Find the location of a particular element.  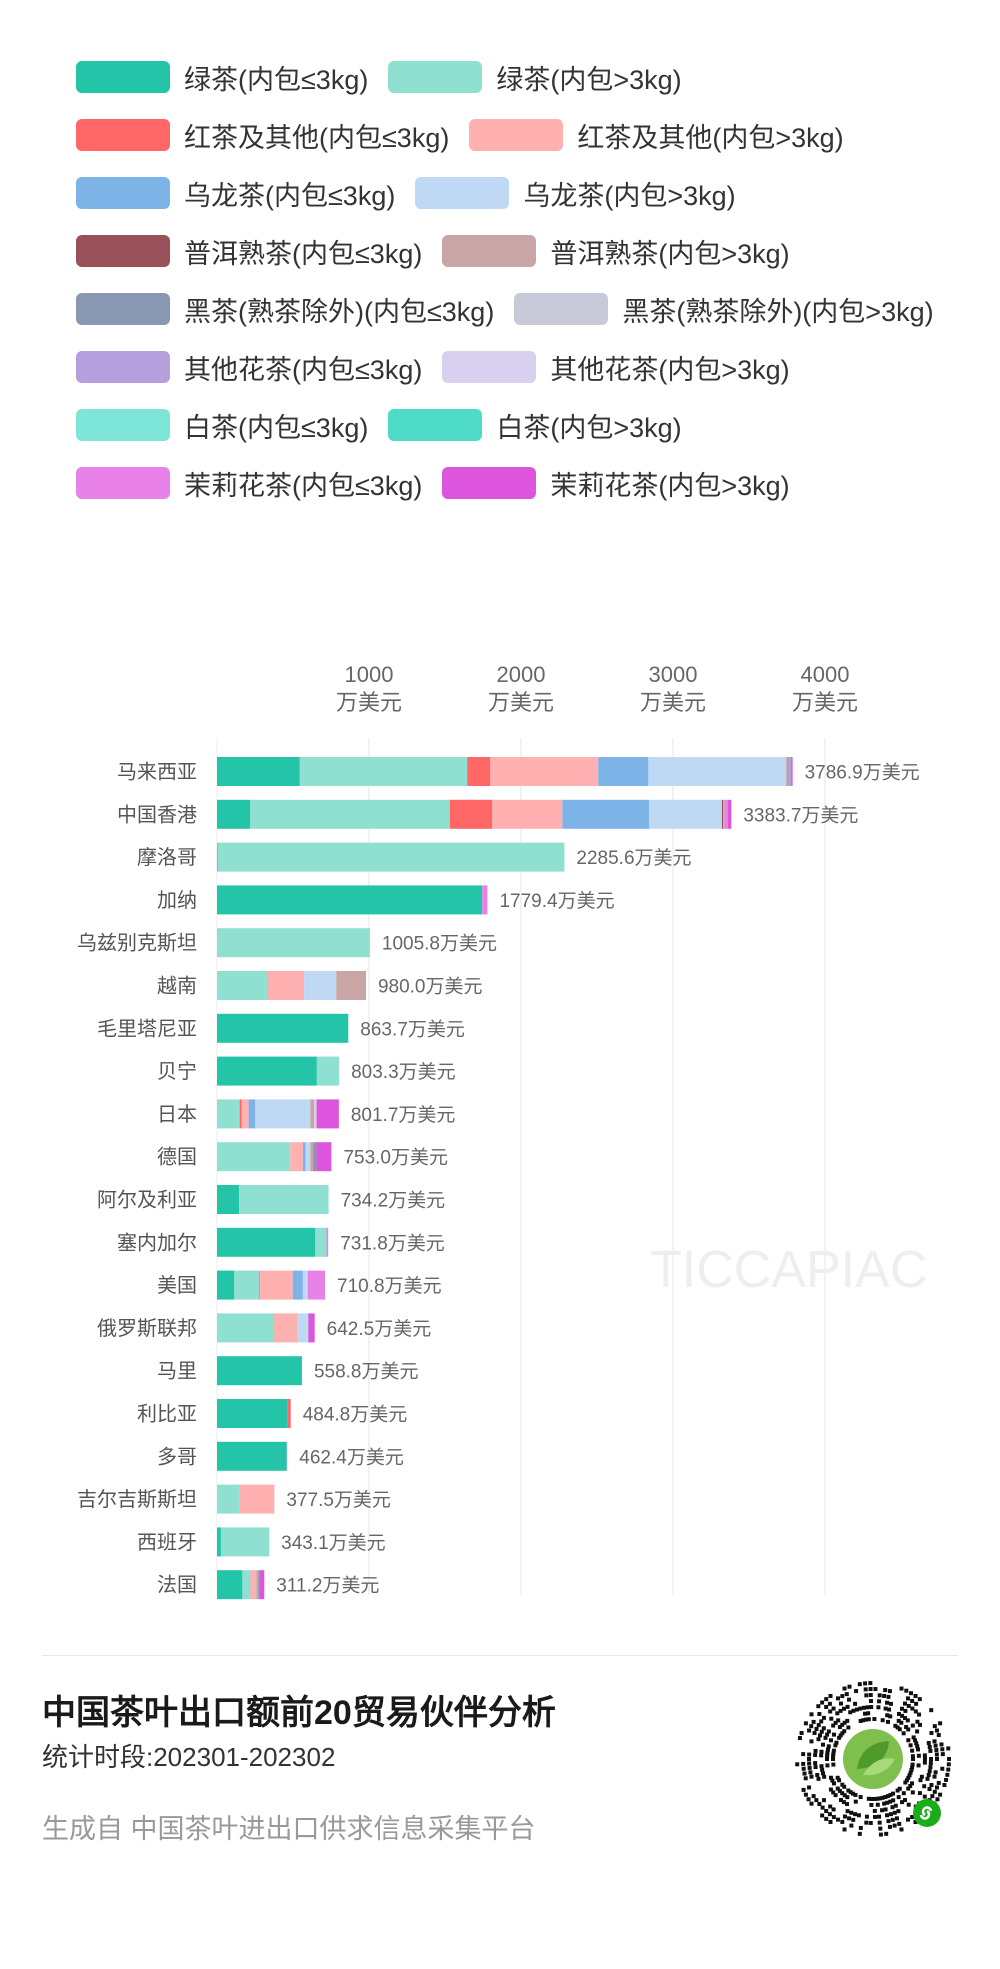

legend-label: 乌龙茶(内包>3kg) is located at coordinates (629, 195).